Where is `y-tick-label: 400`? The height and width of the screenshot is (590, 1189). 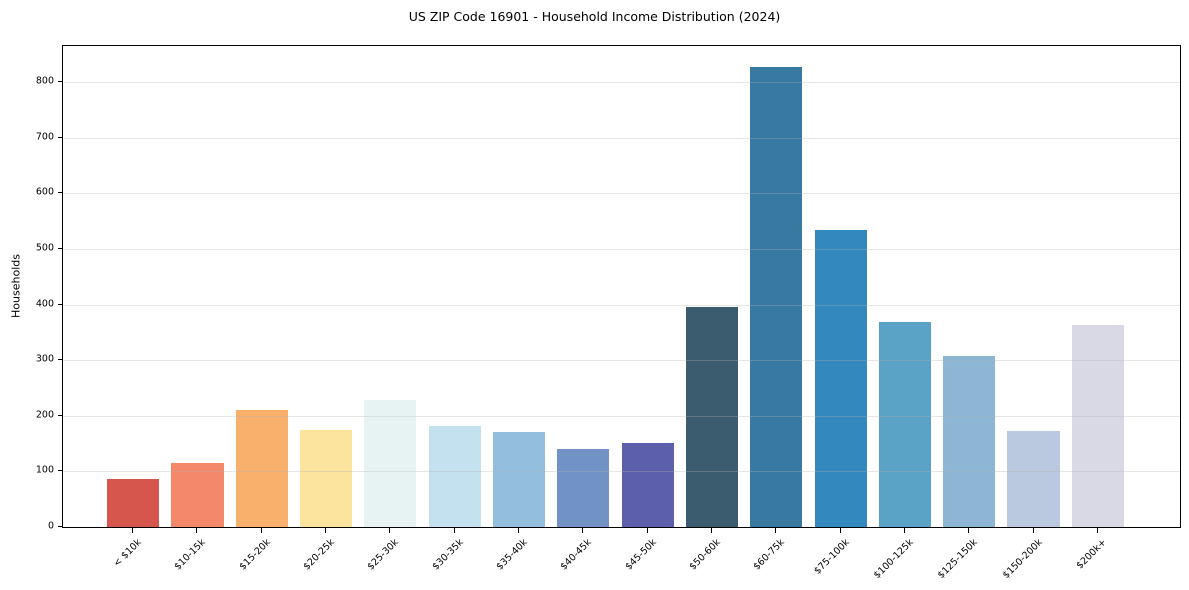
y-tick-label: 400 is located at coordinates (44, 304).